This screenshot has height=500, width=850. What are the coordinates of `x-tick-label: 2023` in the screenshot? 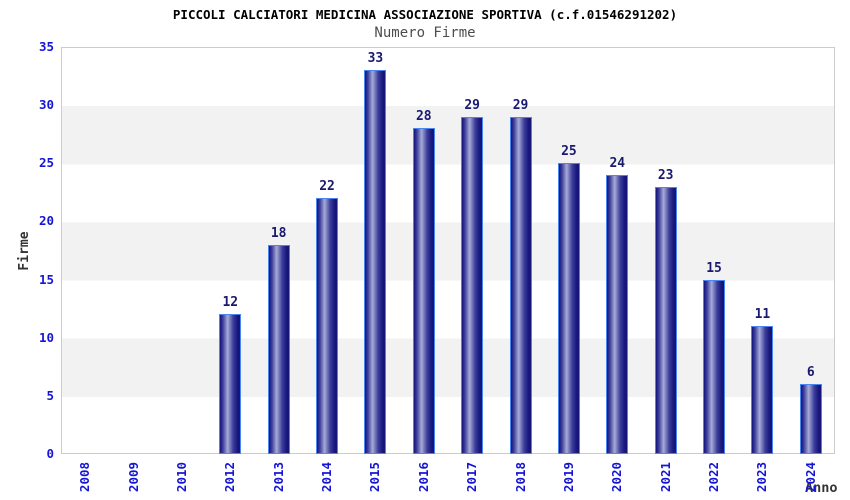 It's located at (762, 477).